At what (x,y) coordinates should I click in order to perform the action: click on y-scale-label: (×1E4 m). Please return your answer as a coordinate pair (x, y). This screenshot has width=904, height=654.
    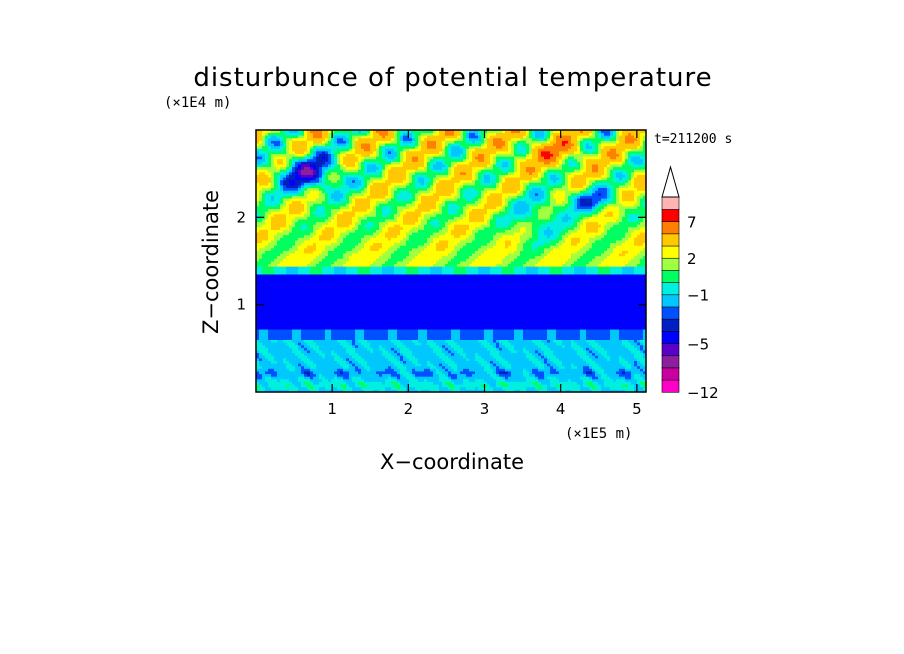
    Looking at the image, I should click on (197, 103).